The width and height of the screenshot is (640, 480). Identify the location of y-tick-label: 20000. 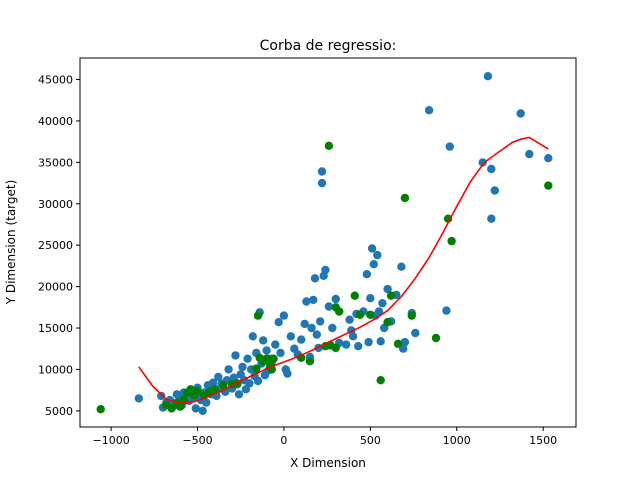
(55, 287).